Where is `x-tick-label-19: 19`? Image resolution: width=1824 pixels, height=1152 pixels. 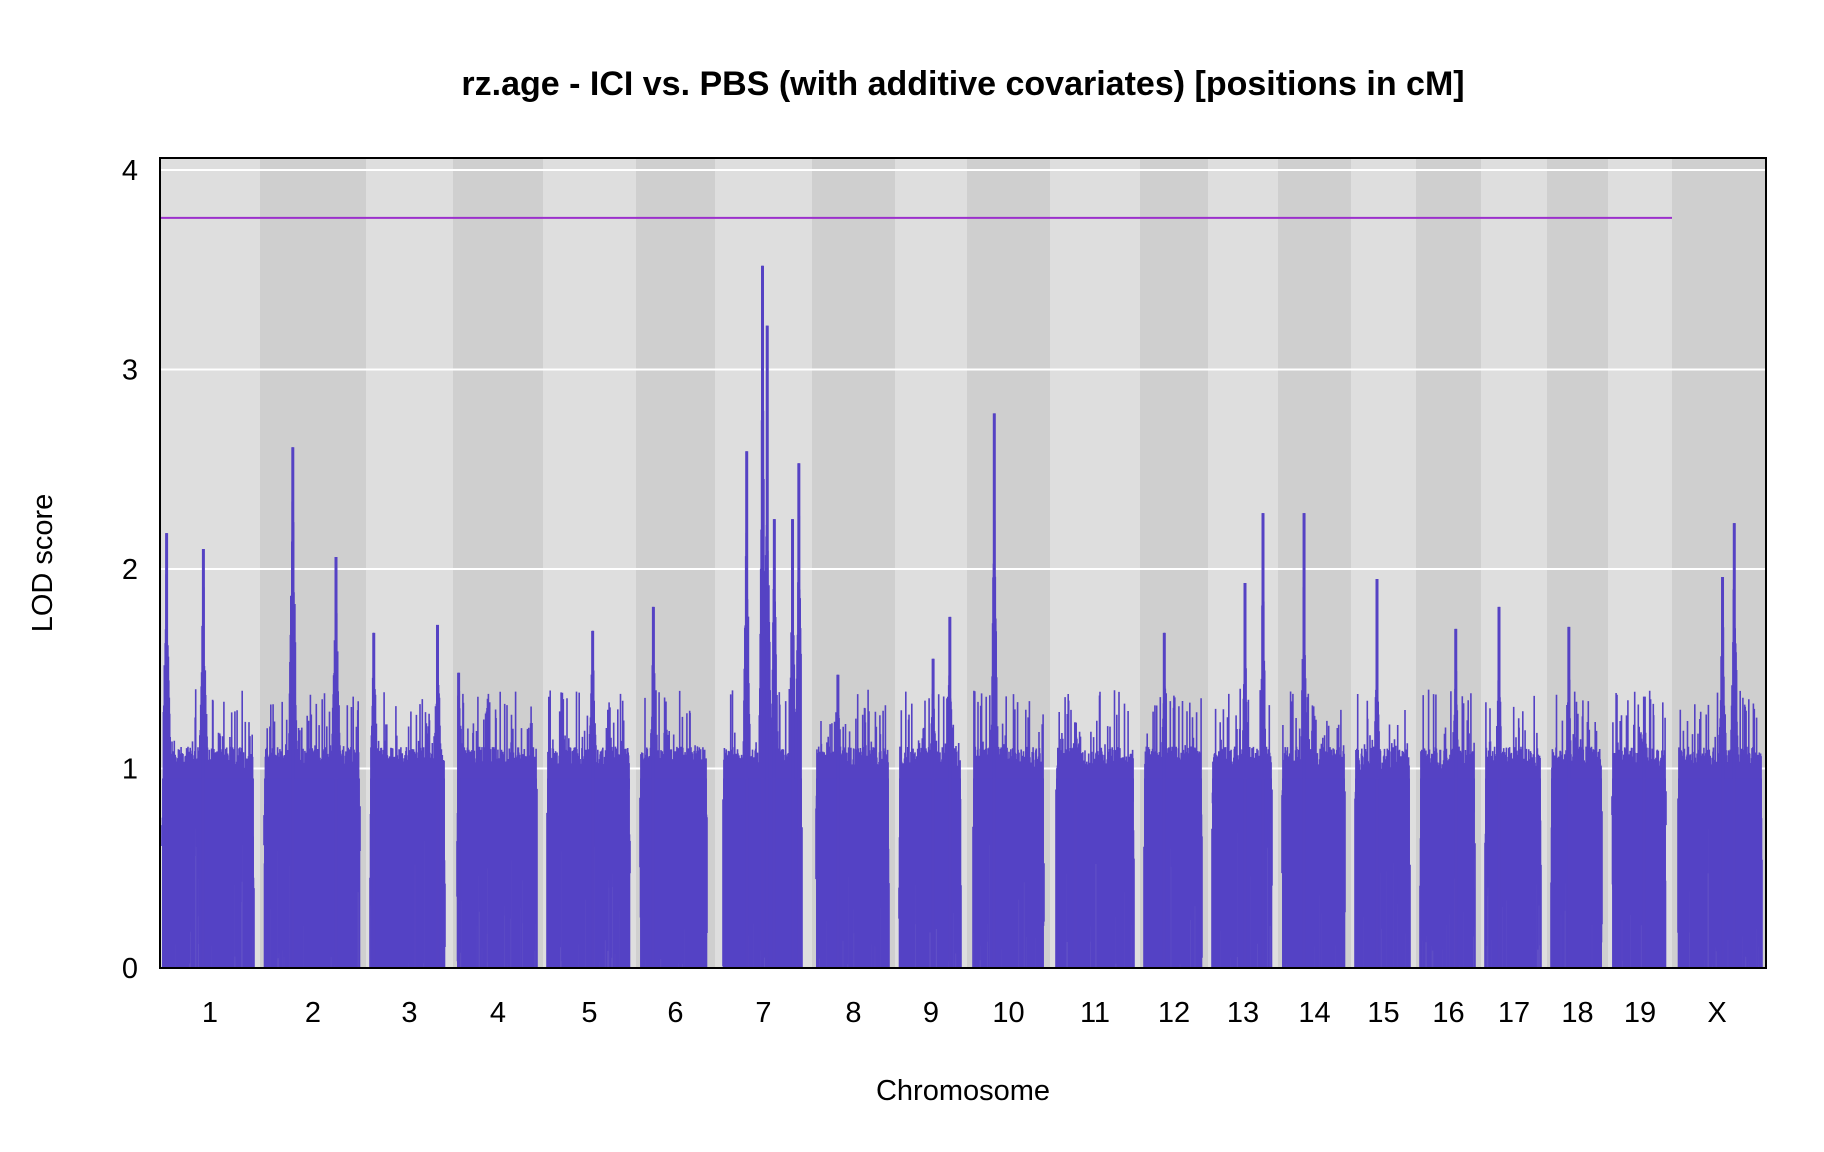 x-tick-label-19: 19 is located at coordinates (1640, 1013).